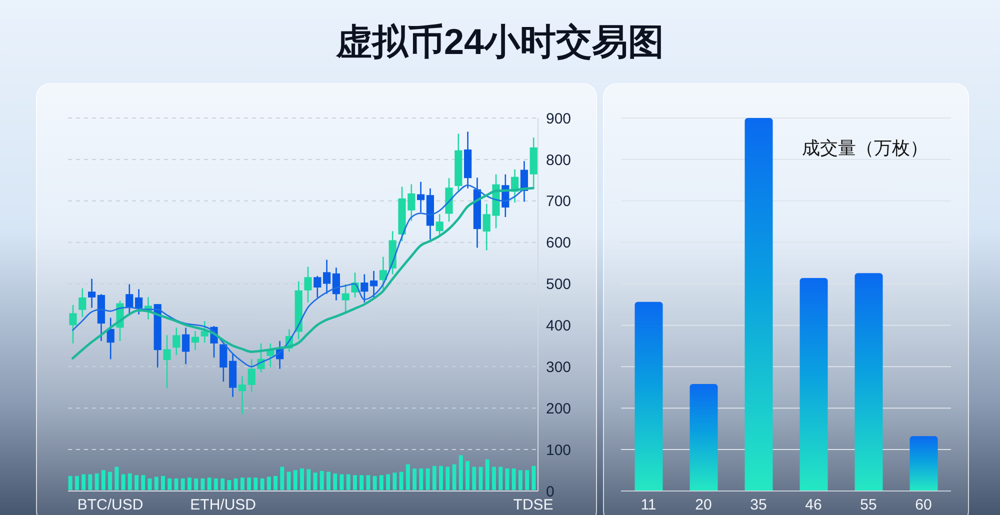  I want to click on y-tick-label: 900, so click(559, 119).